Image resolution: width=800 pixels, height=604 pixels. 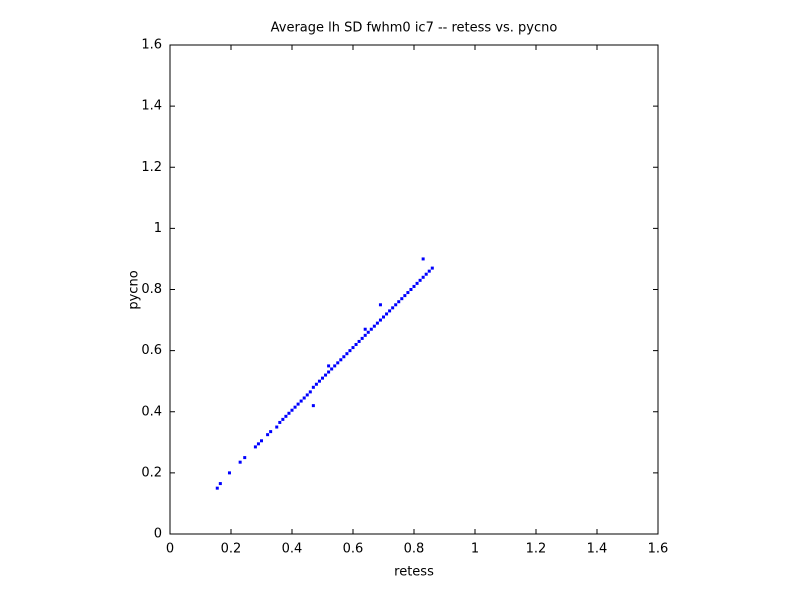 What do you see at coordinates (151, 289) in the screenshot?
I see `y-tick-label: 0.8` at bounding box center [151, 289].